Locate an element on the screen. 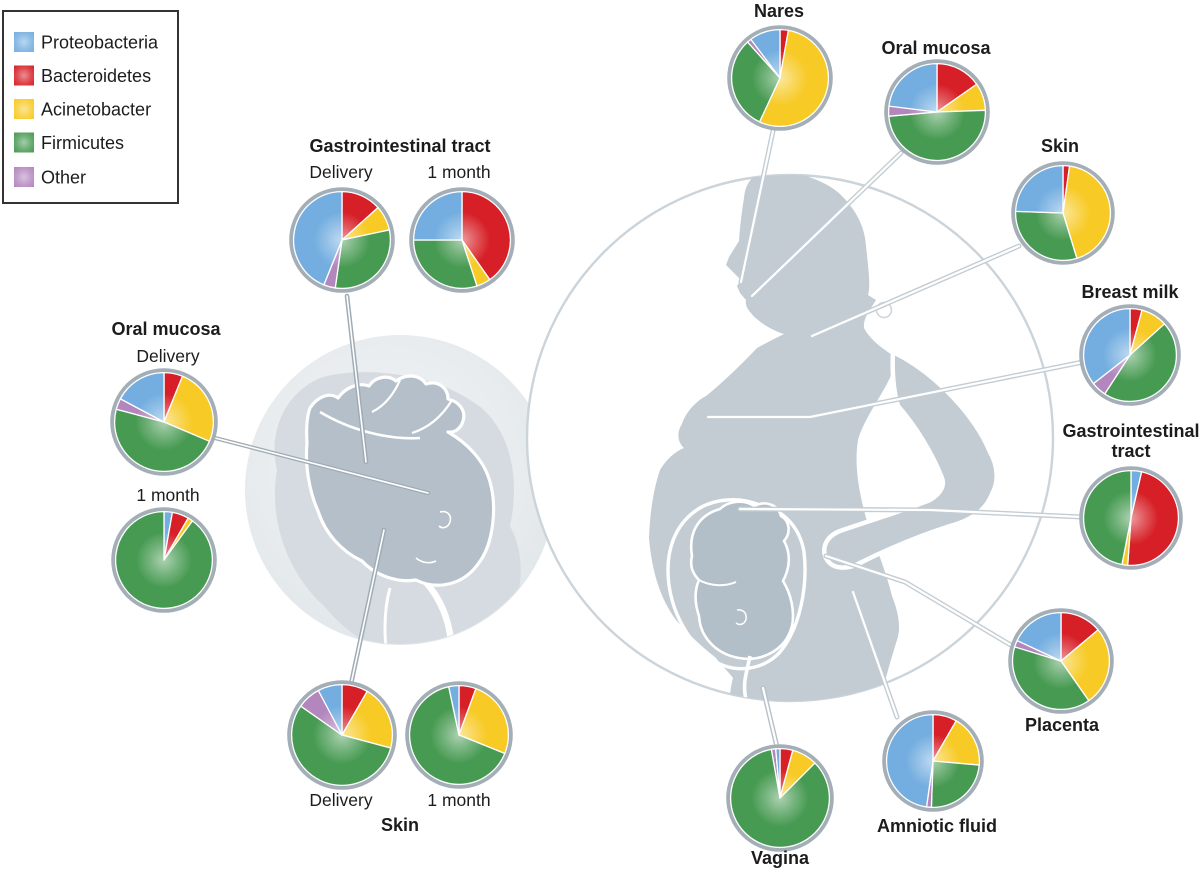 This screenshot has width=1200, height=879. svg-text: Vagina is located at coordinates (780, 858).